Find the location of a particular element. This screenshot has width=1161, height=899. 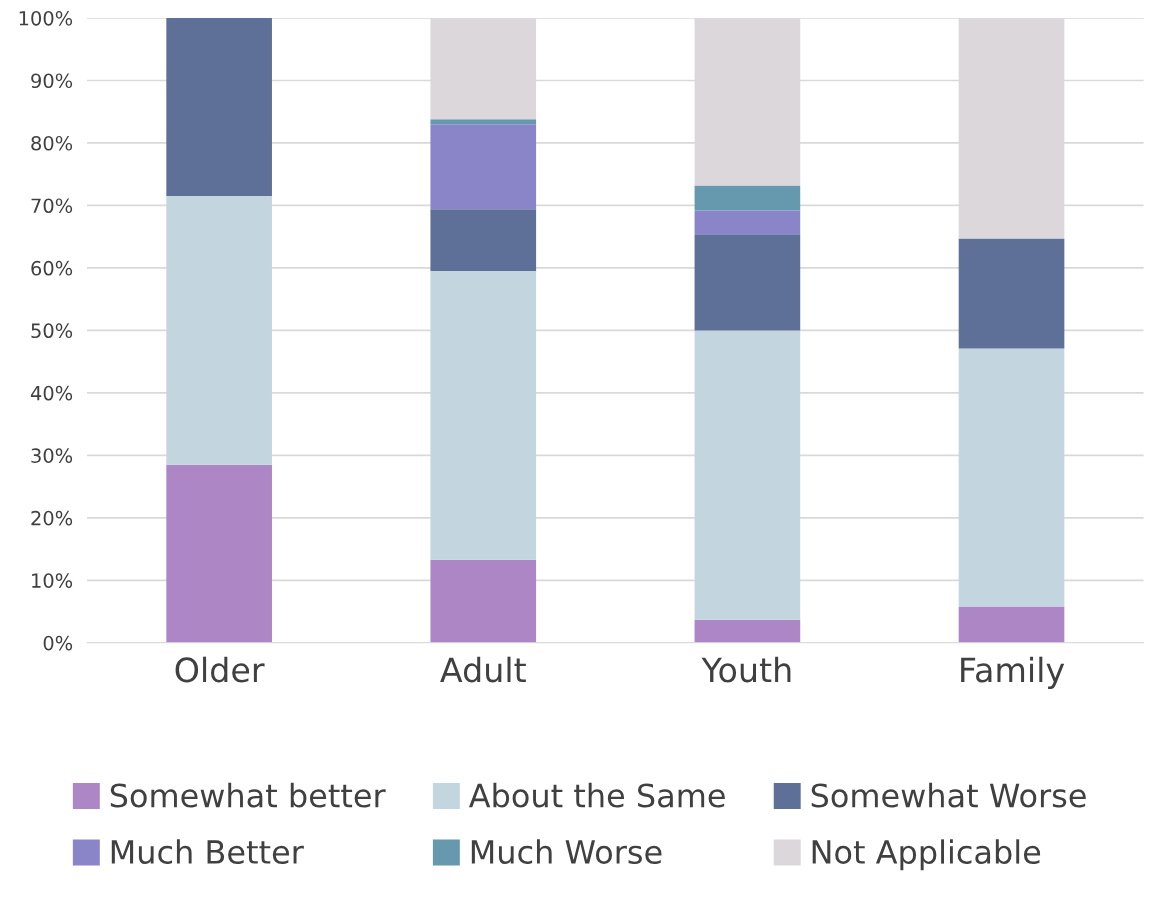

y-tick-label: 30% is located at coordinates (52, 456).